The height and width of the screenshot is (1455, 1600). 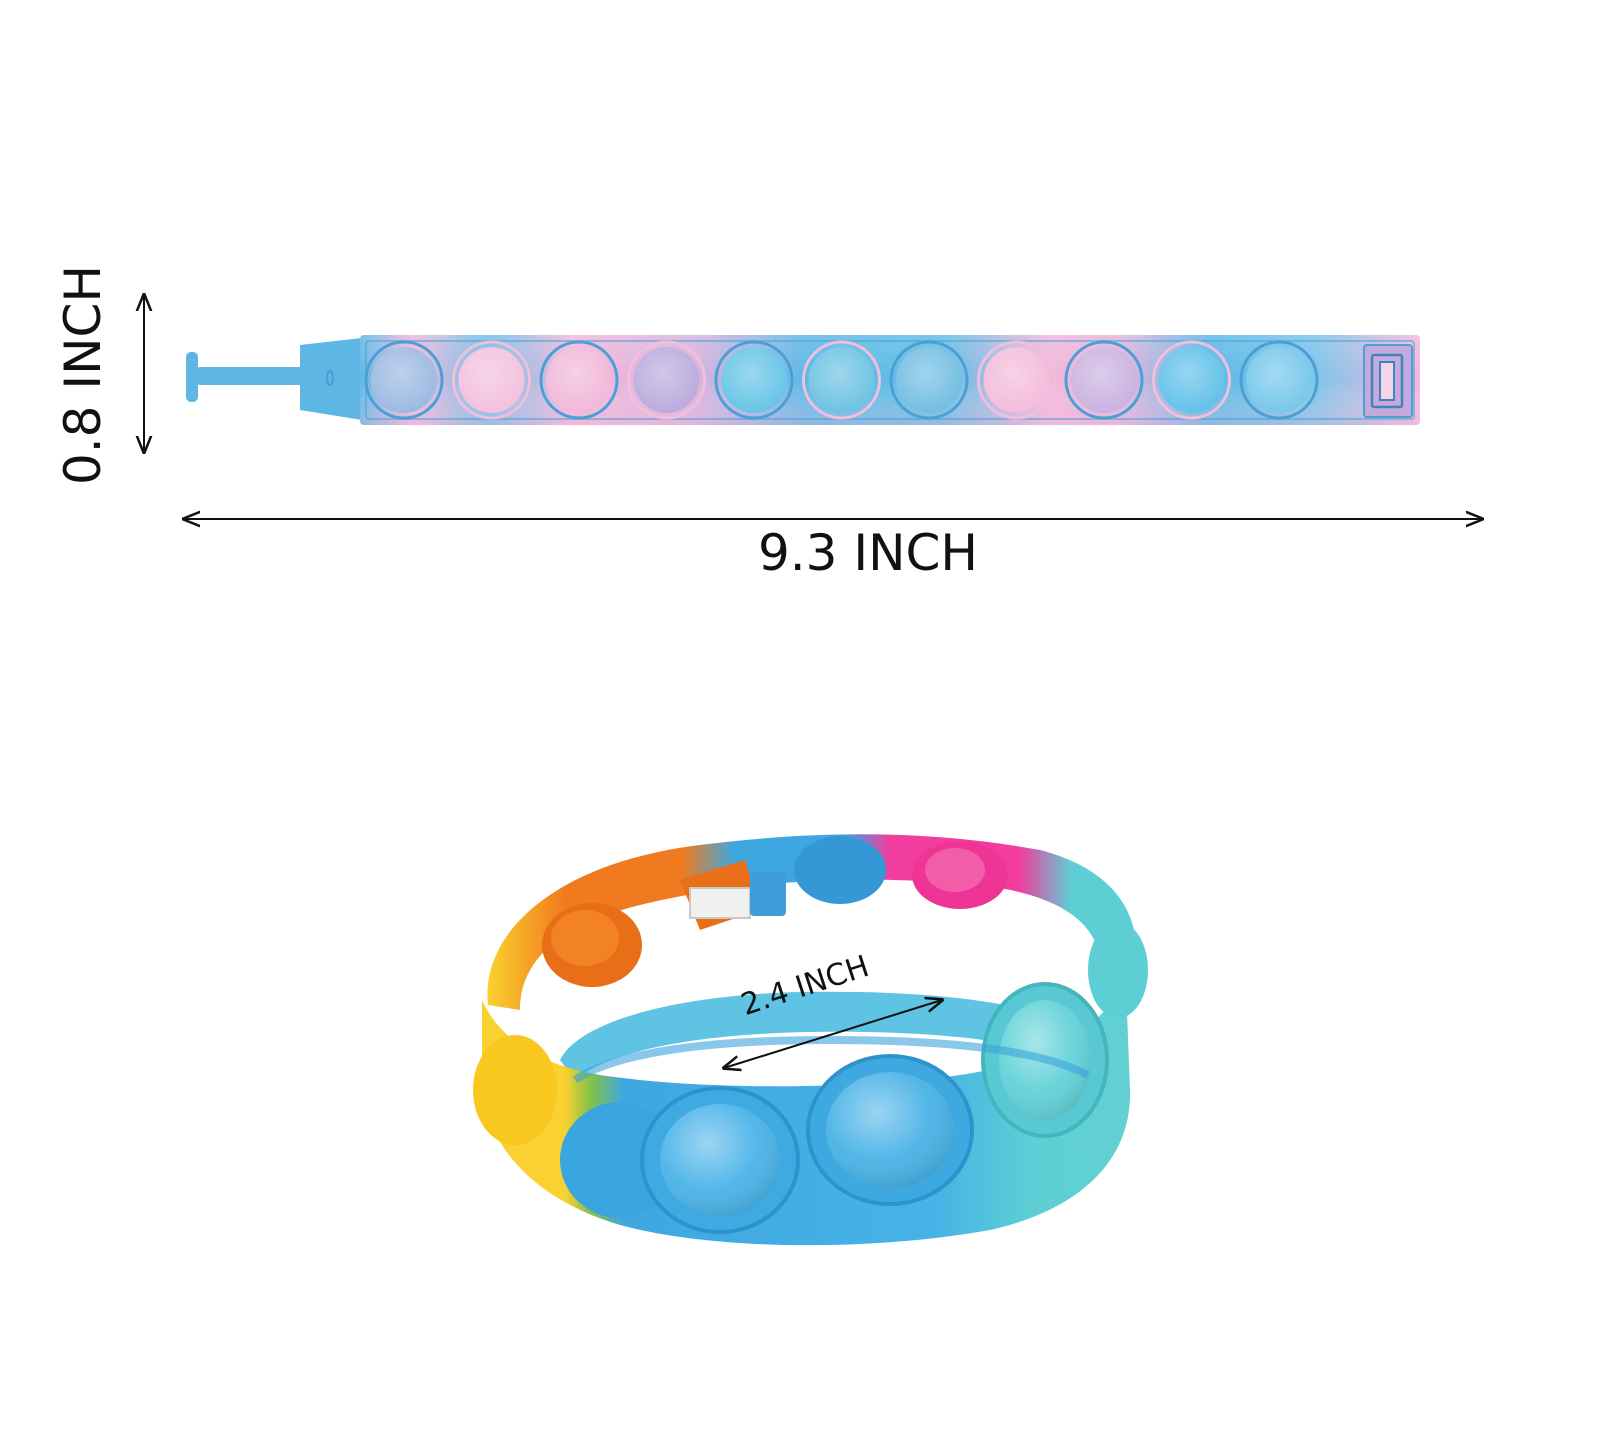 I want to click on round-bracelet, so click(x=810, y=1040).